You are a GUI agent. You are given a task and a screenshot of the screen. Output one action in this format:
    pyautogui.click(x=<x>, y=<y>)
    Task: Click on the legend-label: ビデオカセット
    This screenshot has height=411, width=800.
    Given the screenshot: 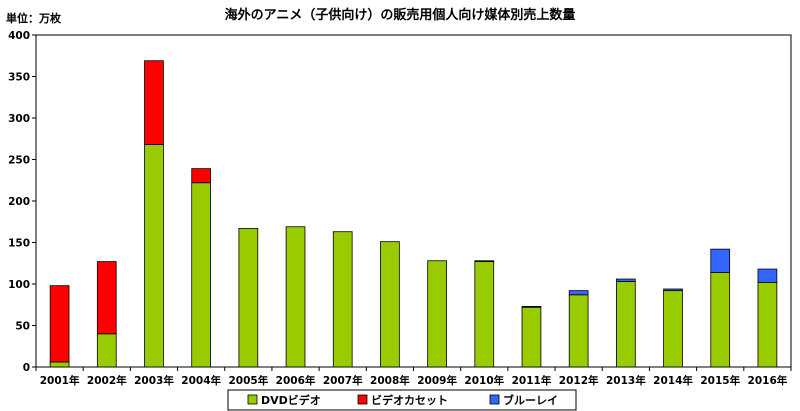 What is the action you would take?
    pyautogui.click(x=409, y=400)
    